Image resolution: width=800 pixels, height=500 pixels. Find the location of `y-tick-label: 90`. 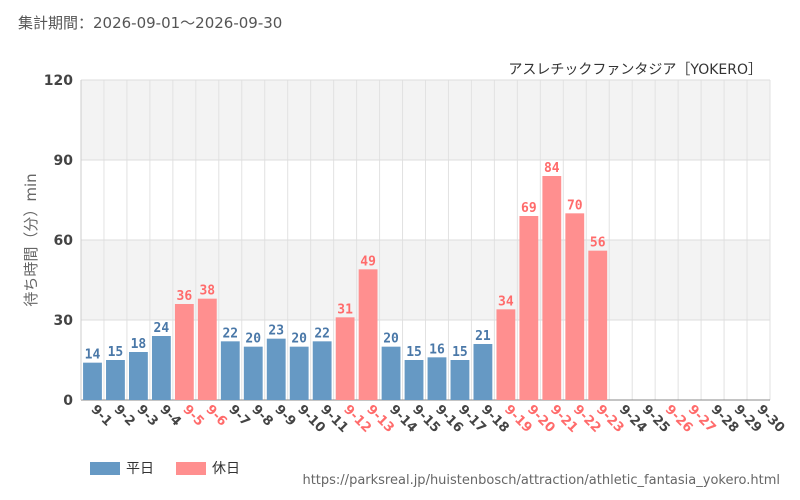

y-tick-label: 90 is located at coordinates (64, 161).